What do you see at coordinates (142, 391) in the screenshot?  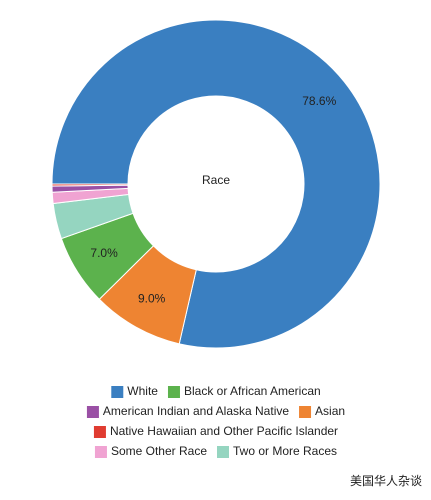 I see `legend-label: White` at bounding box center [142, 391].